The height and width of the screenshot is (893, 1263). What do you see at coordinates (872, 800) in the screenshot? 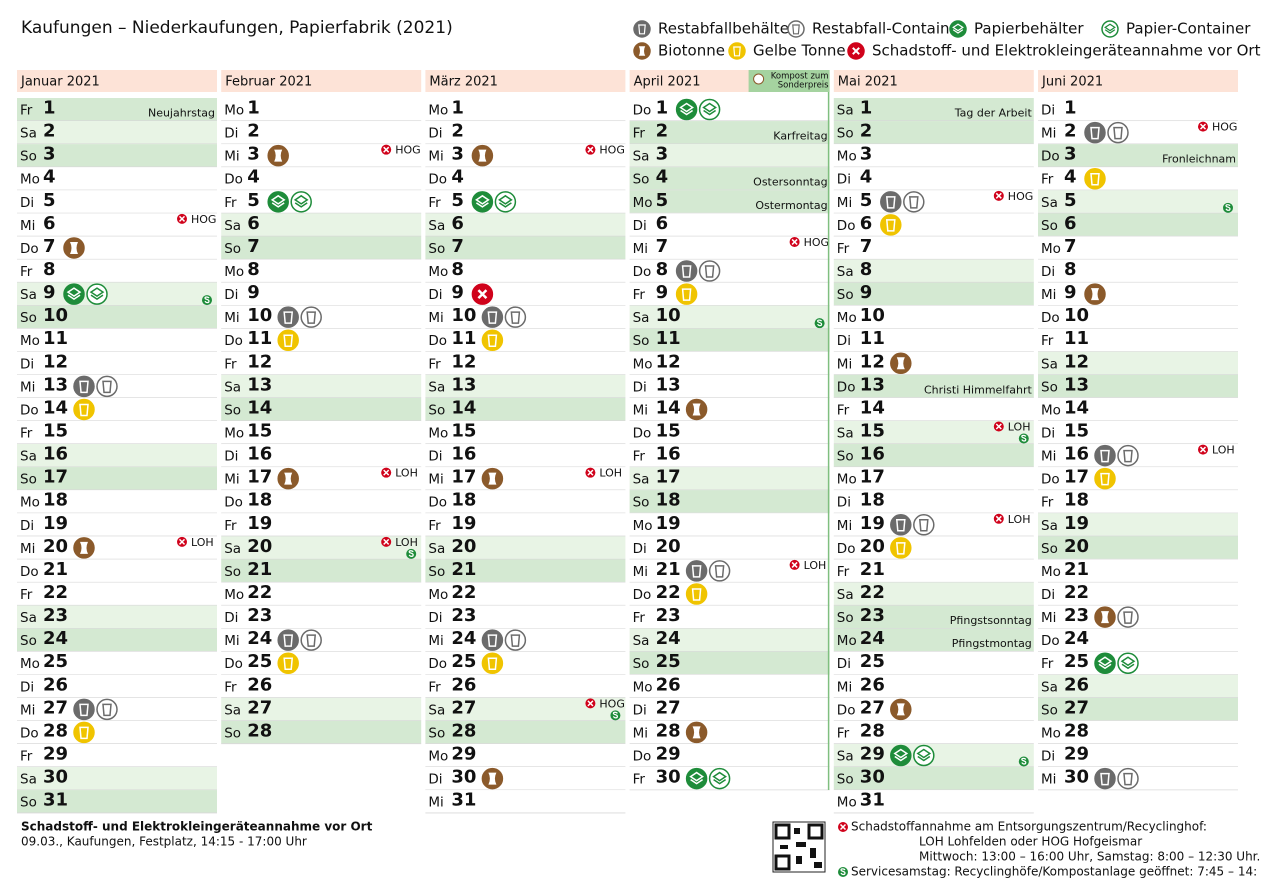
I see `day-number: 31` at bounding box center [872, 800].